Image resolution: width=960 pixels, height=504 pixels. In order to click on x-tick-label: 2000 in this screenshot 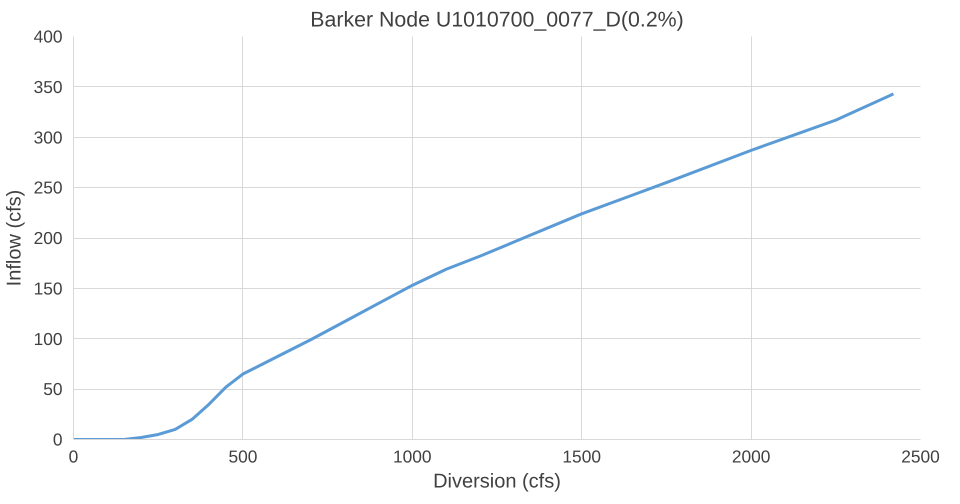, I will do `click(751, 456)`.